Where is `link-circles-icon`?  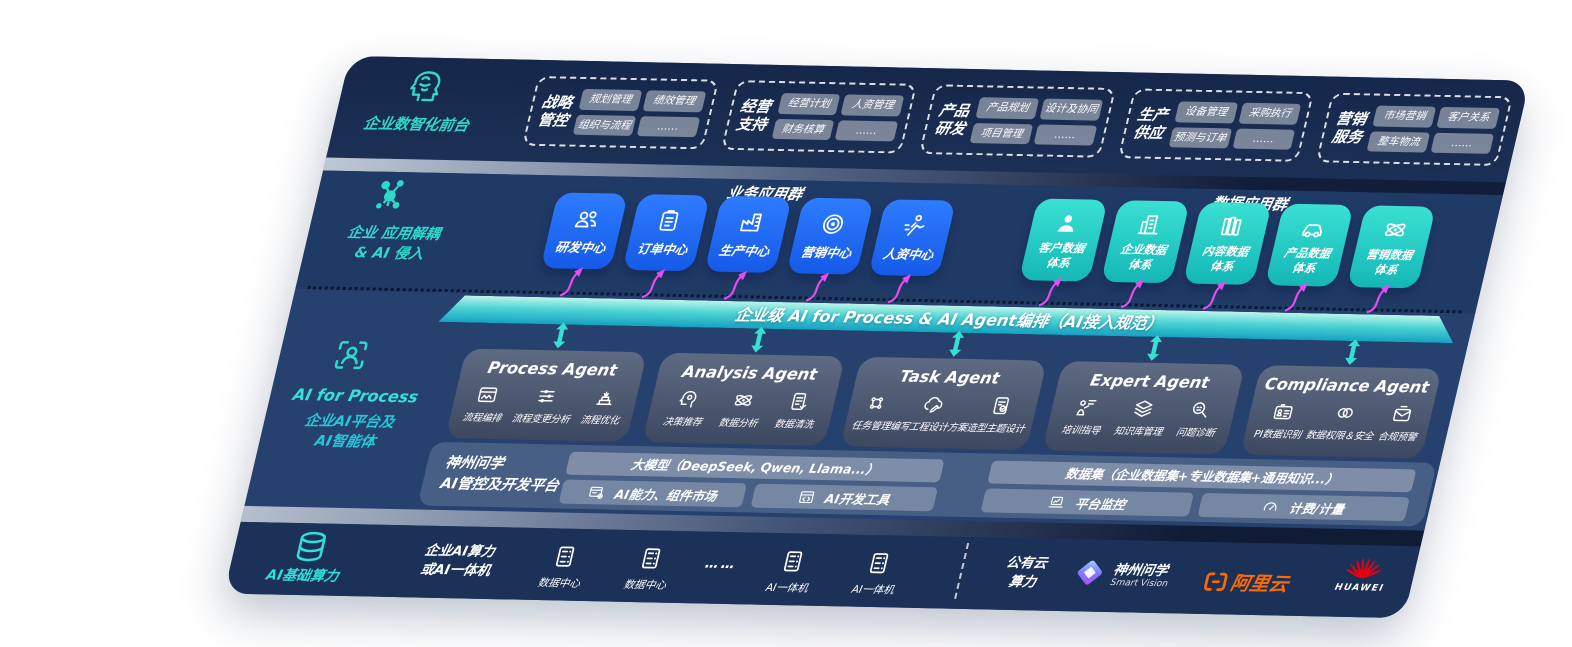
link-circles-icon is located at coordinates (1344, 413).